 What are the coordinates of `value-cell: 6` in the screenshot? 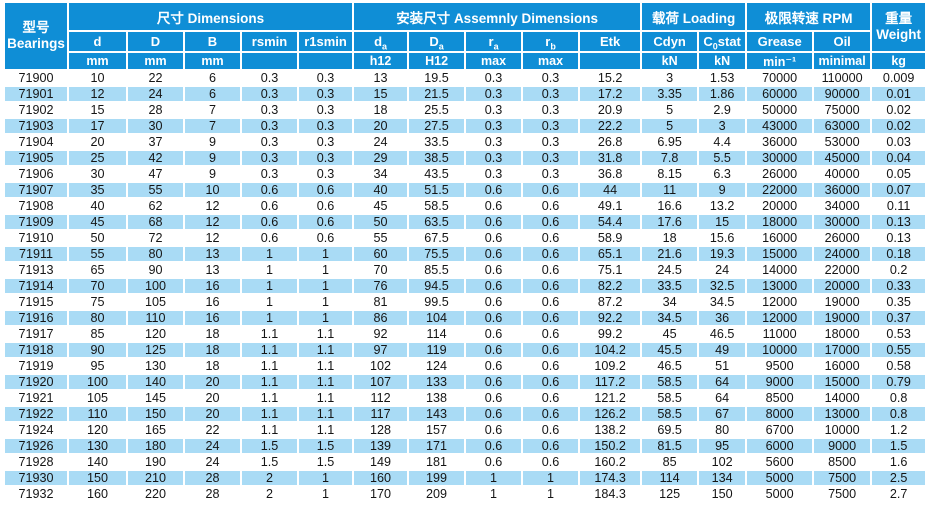 It's located at (212, 78).